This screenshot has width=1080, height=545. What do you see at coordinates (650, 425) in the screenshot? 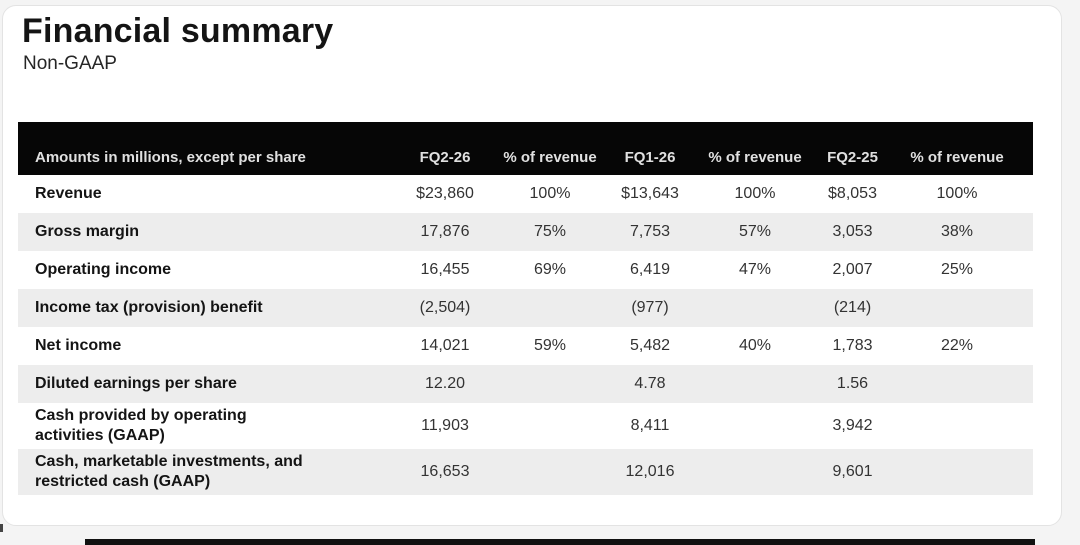
I see `cell: 8,411` at bounding box center [650, 425].